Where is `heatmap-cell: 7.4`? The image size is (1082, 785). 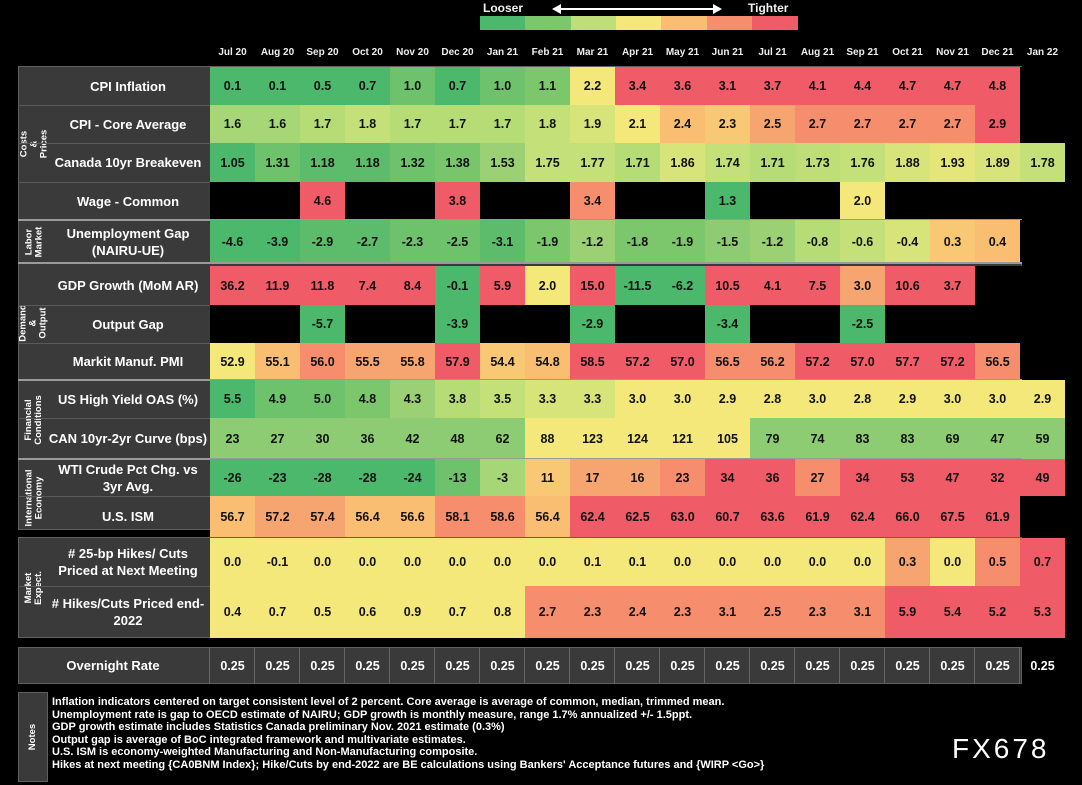 heatmap-cell: 7.4 is located at coordinates (367, 285).